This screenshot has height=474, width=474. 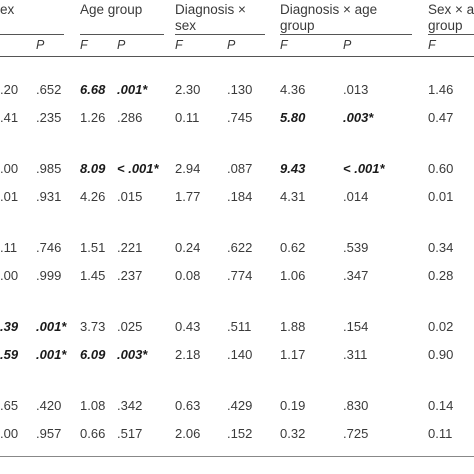 I want to click on header-rule-sex, so click(x=32, y=34).